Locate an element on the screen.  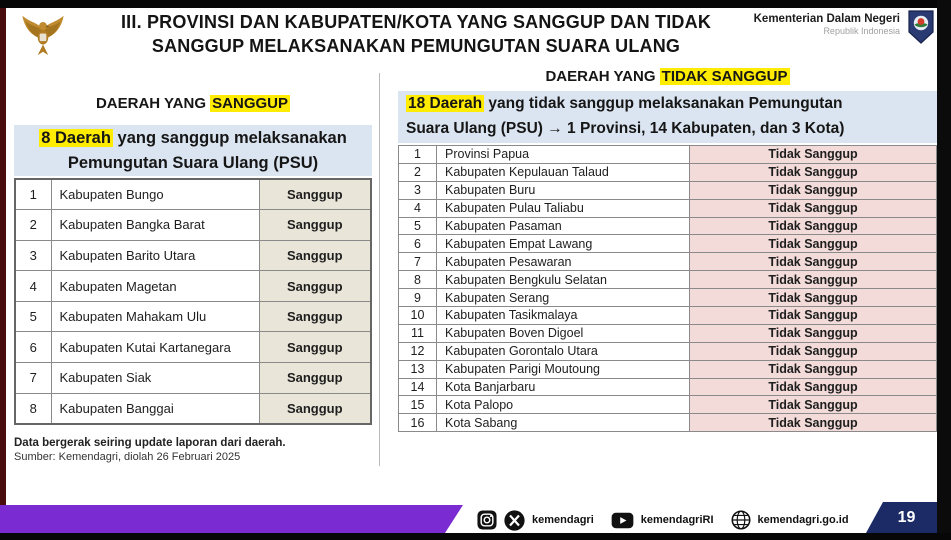
table-row: 4 Kabupaten Magetan Sanggup is located at coordinates (193, 286).